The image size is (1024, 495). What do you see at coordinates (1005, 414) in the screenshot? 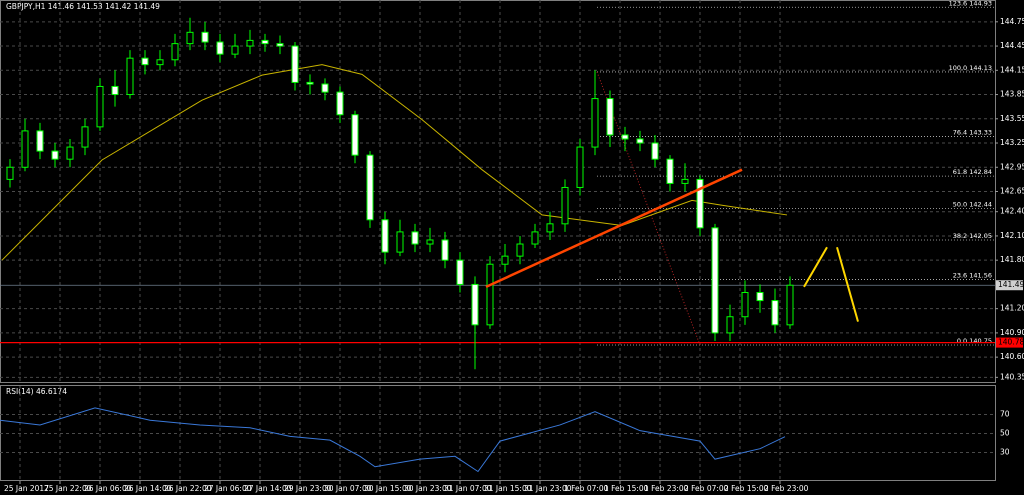
I see `rsi-tick-label: 70` at bounding box center [1005, 414].